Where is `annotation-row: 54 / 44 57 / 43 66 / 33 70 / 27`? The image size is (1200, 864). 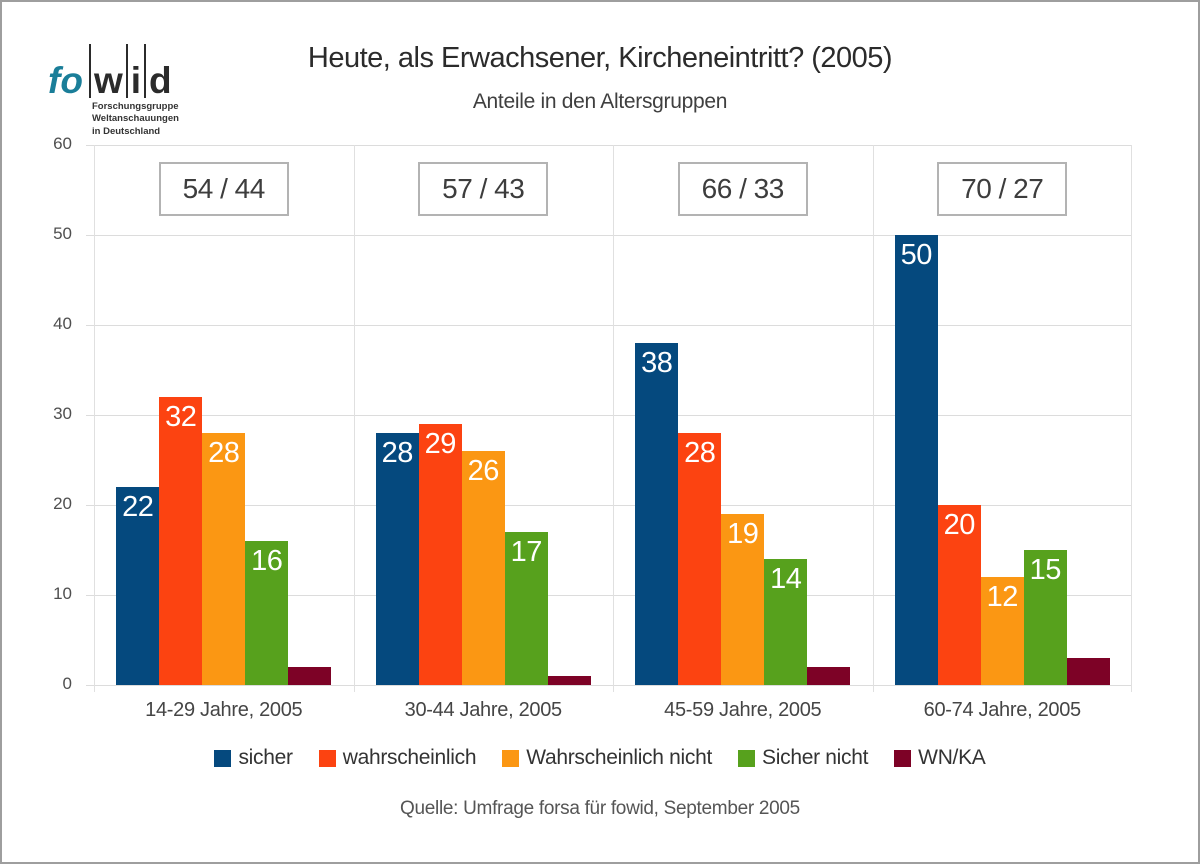 annotation-row: 54 / 44 57 / 43 66 / 33 70 / 27 is located at coordinates (613, 189).